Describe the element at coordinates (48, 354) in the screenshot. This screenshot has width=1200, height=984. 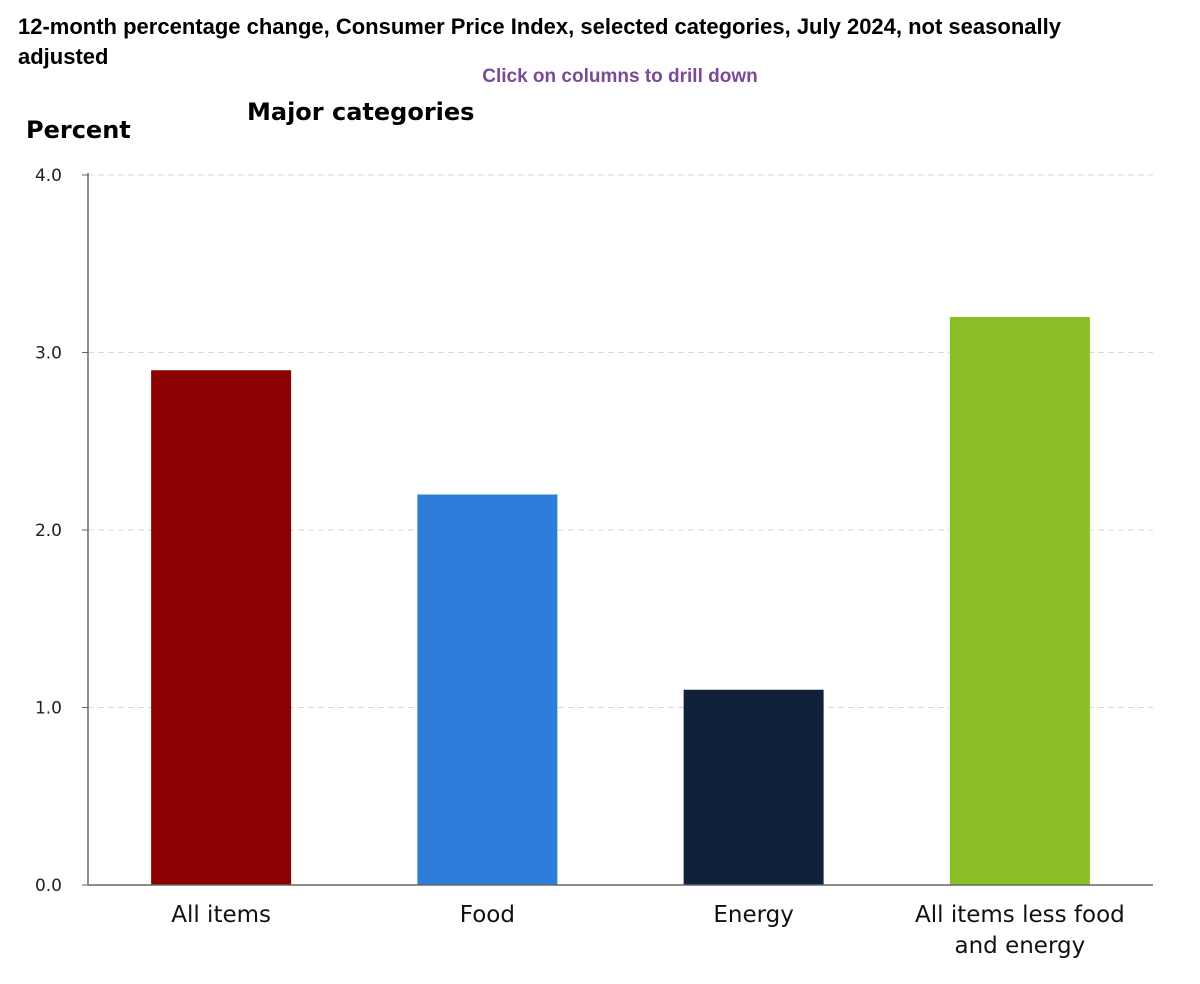
I see `y-tick-label: 3.0` at that location.